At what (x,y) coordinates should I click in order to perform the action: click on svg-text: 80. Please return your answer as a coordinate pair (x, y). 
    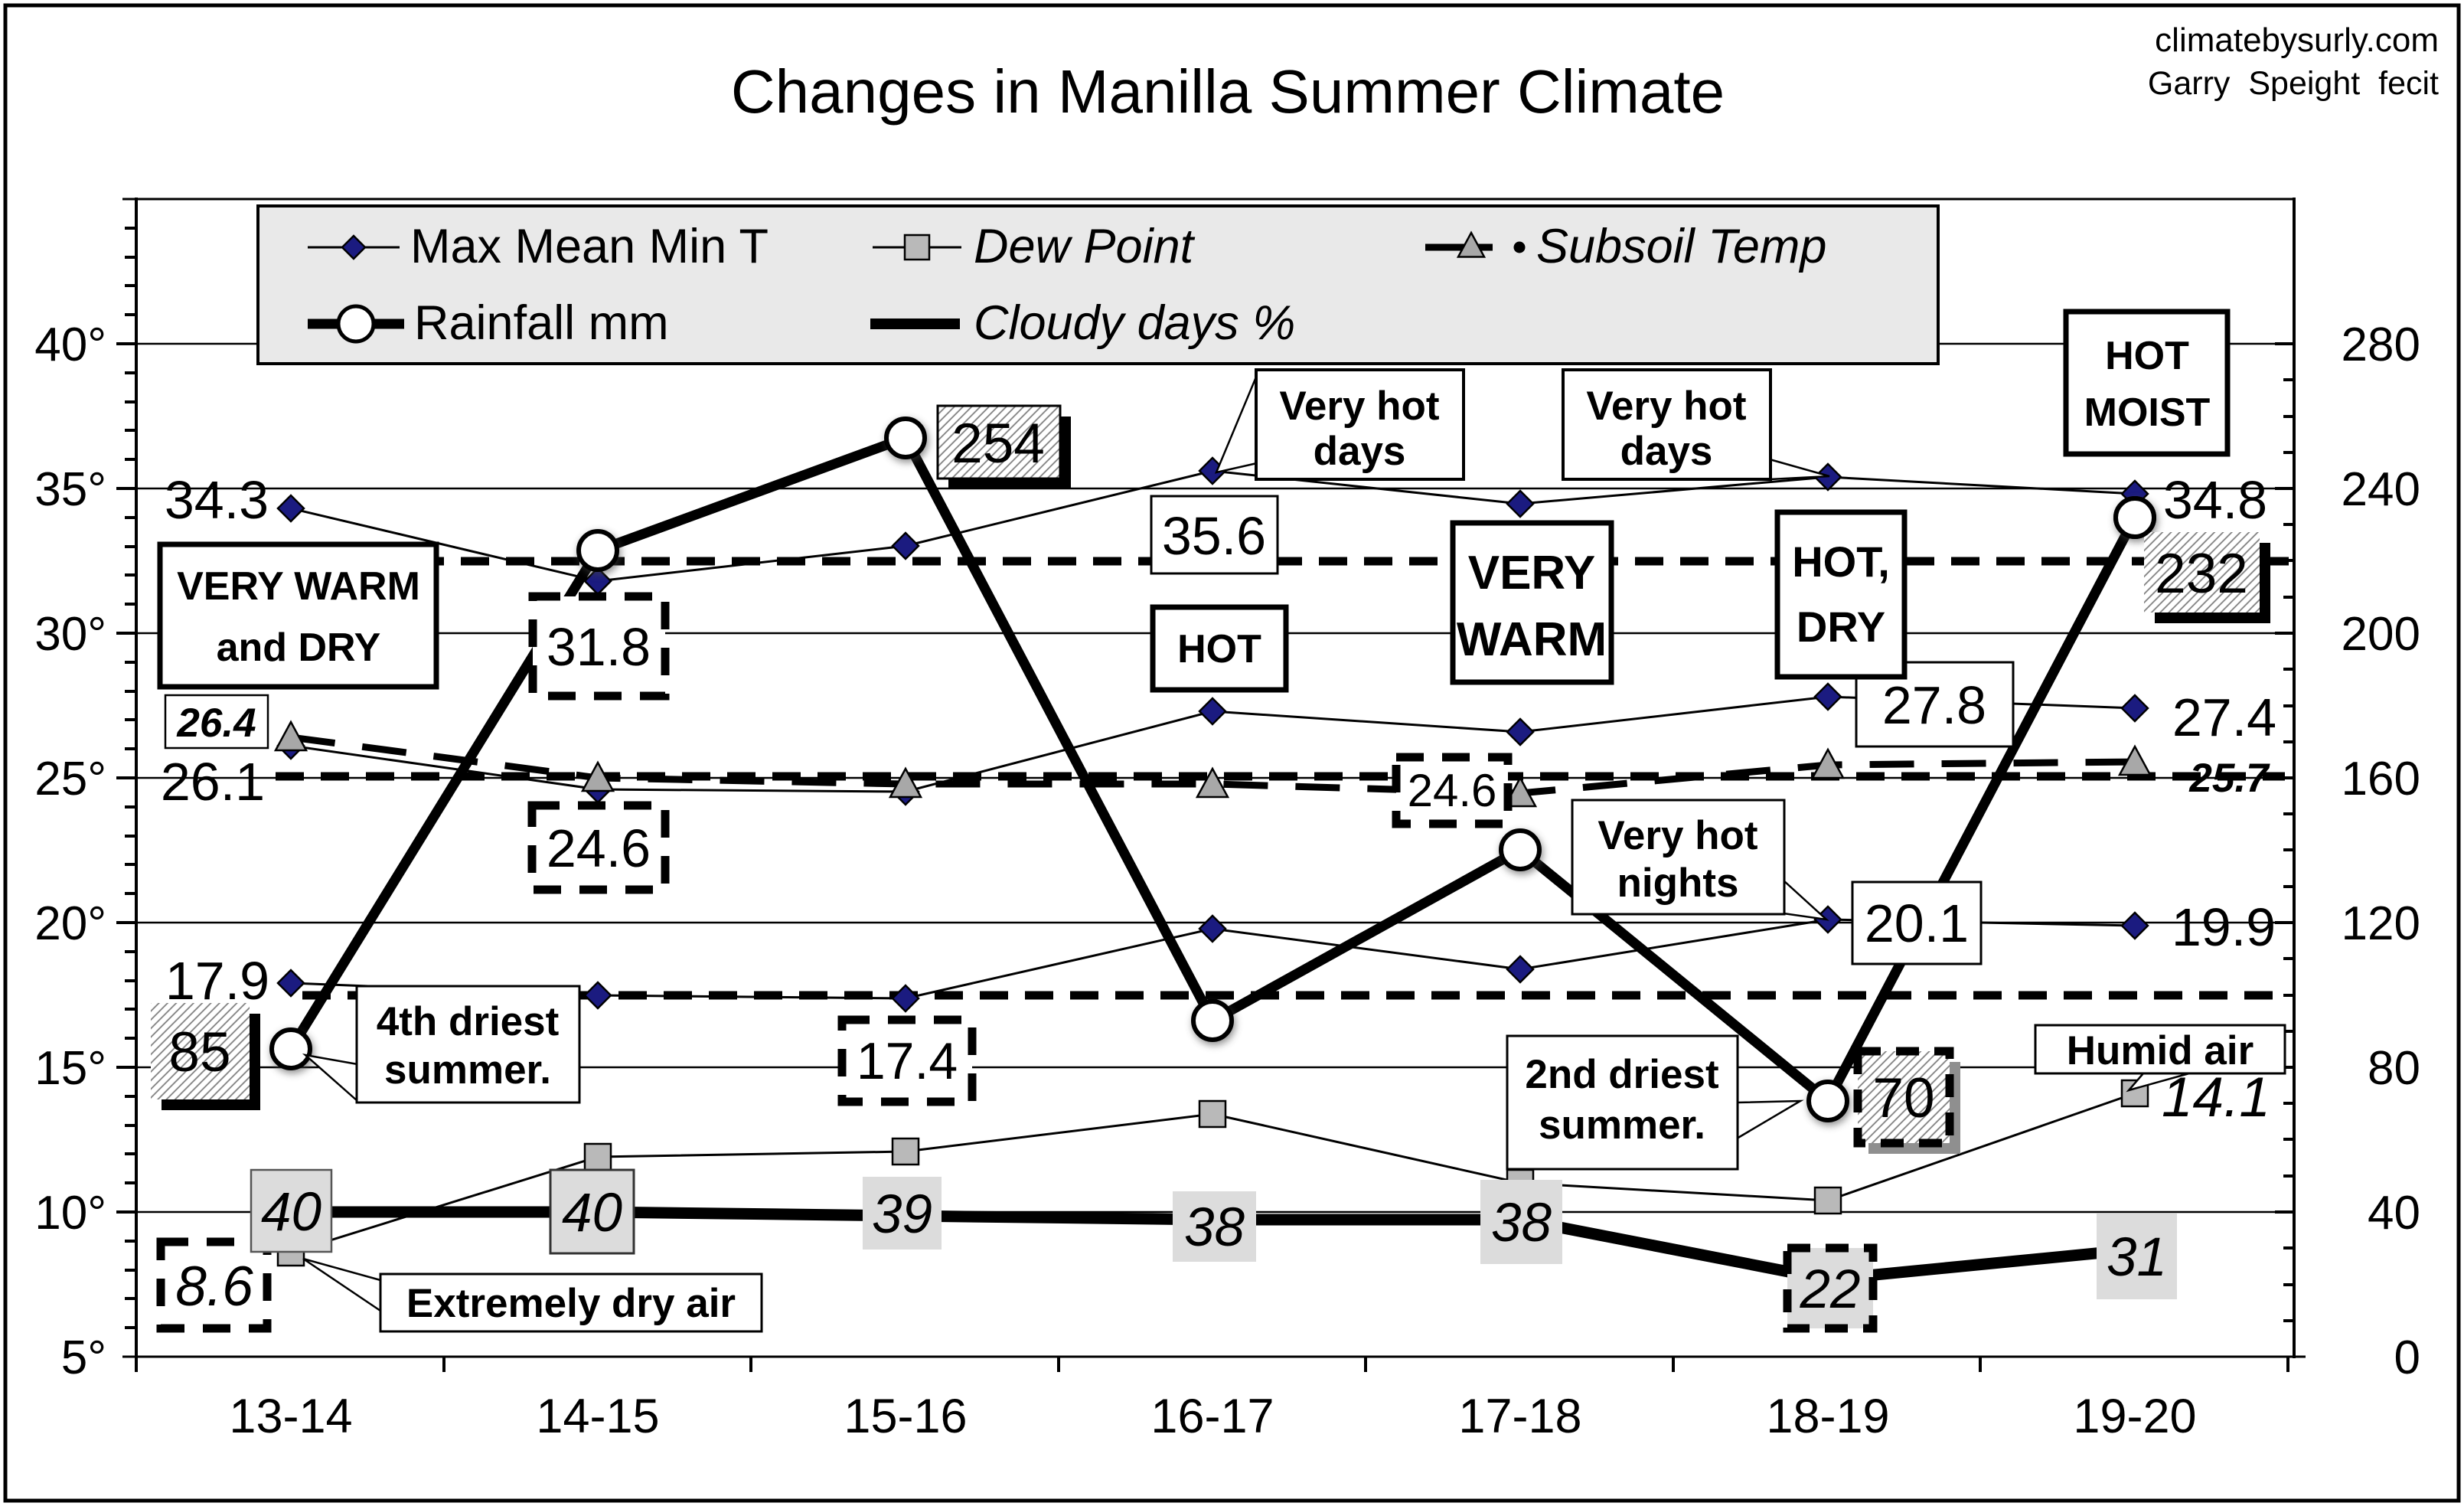
    Looking at the image, I should click on (2394, 1068).